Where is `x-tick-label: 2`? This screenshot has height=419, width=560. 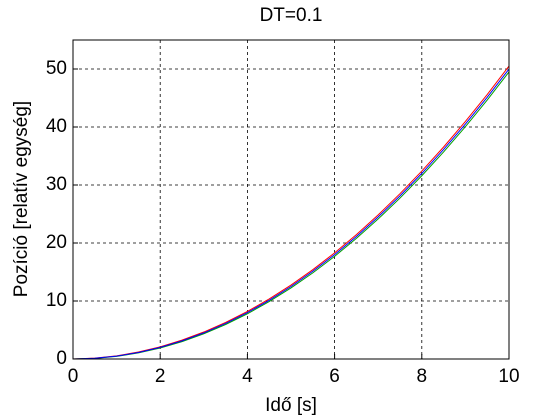
x-tick-label: 2 is located at coordinates (160, 376).